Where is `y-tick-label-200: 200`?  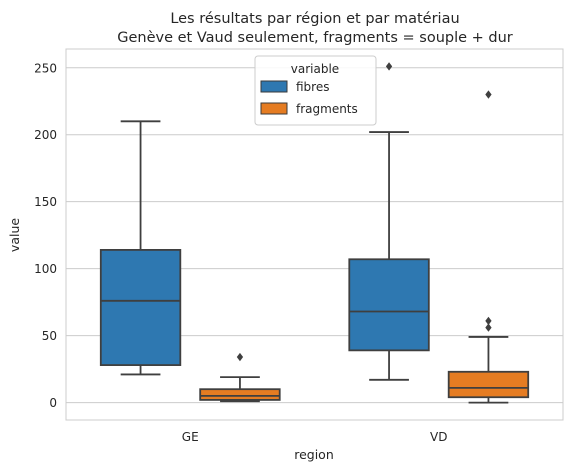
y-tick-label-200: 200 is located at coordinates (45, 135).